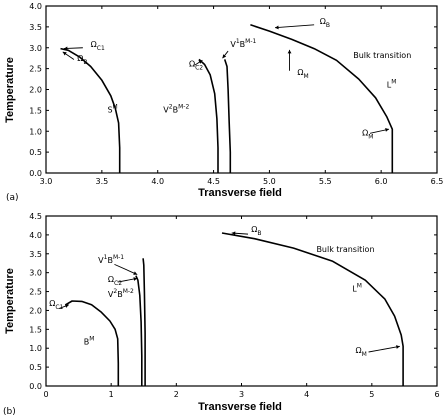 This screenshot has height=418, width=447. Describe the element at coordinates (35, 367) in the screenshot. I see `y-tick-label: 0.5` at that location.